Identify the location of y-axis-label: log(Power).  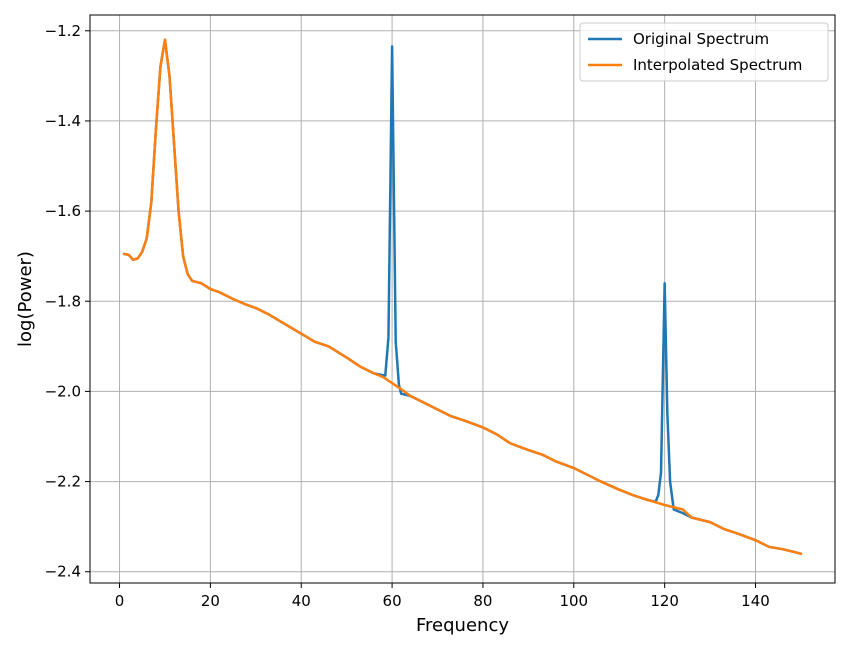
(25, 299).